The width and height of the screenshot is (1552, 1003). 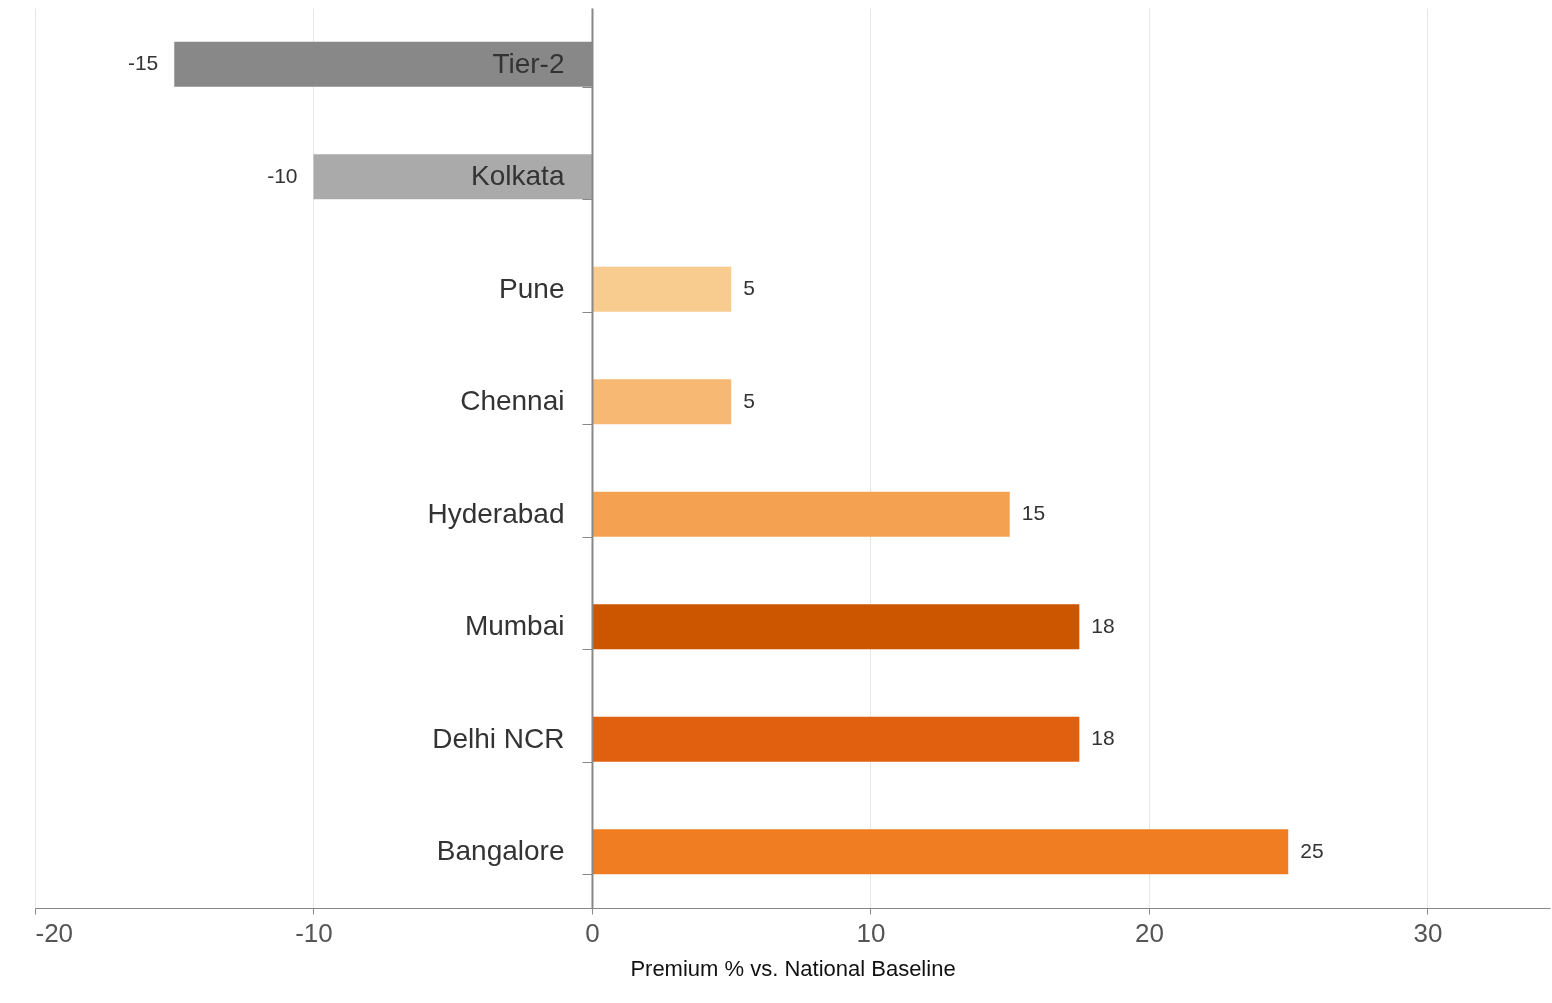 What do you see at coordinates (1033, 513) in the screenshot?
I see `data-label: 15` at bounding box center [1033, 513].